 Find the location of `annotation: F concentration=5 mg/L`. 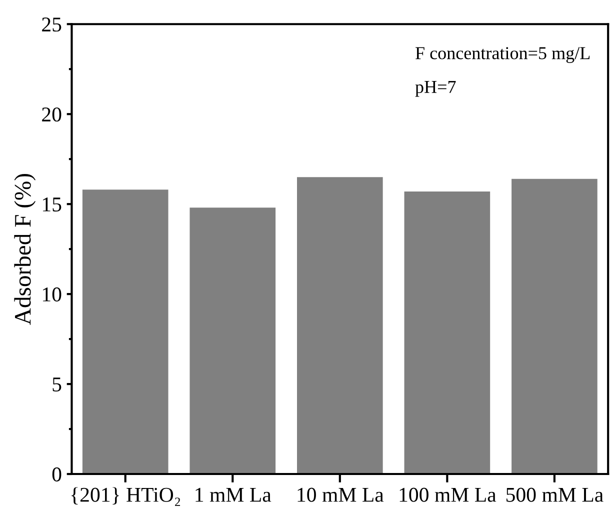

annotation: F concentration=5 mg/L is located at coordinates (503, 55).